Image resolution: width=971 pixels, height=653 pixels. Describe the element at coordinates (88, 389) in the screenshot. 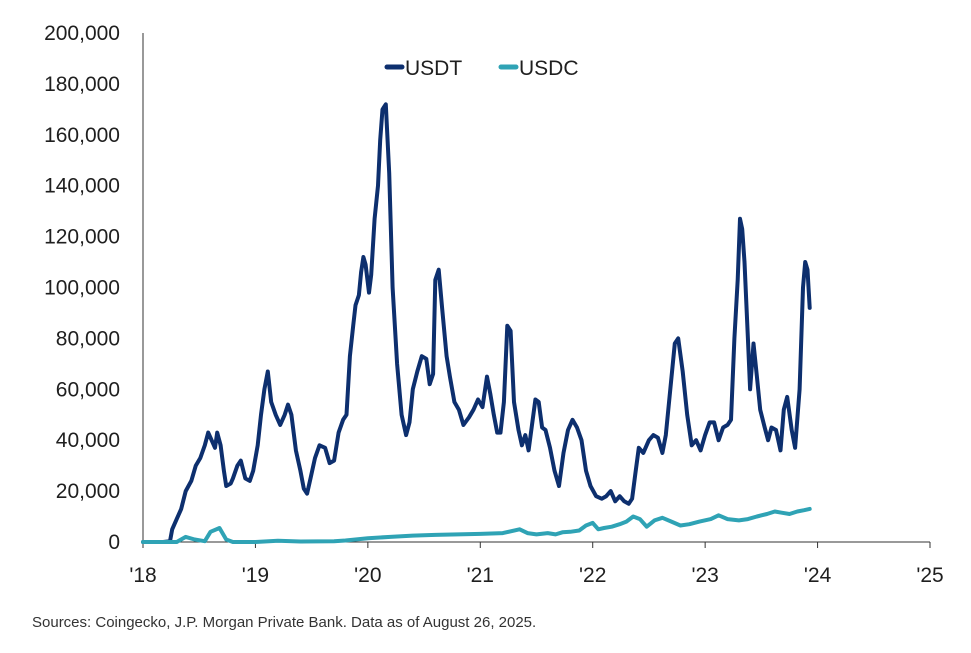

I see `y-tick-label: 60,000` at that location.